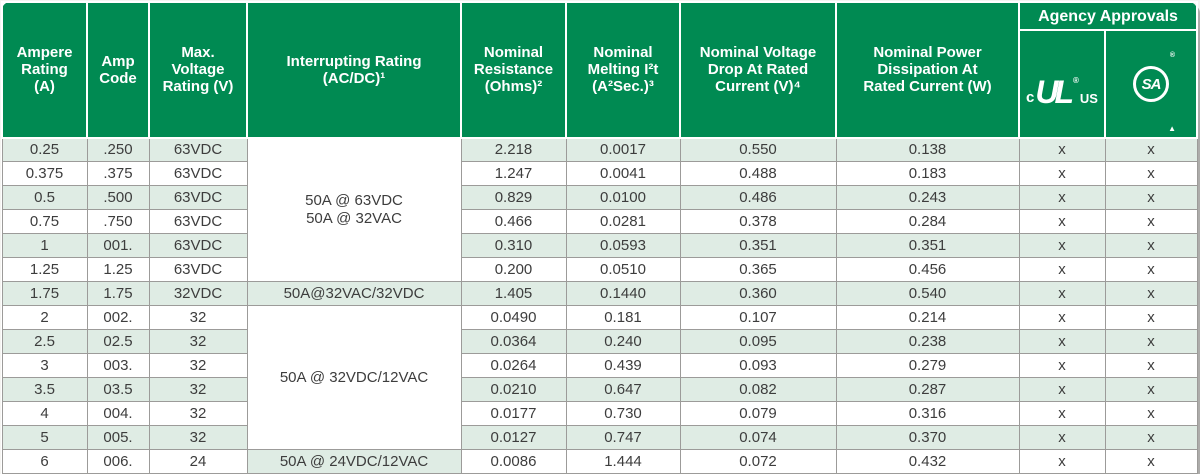 This screenshot has height=474, width=1200. Describe the element at coordinates (44, 173) in the screenshot. I see `table-cell: 0.375` at that location.